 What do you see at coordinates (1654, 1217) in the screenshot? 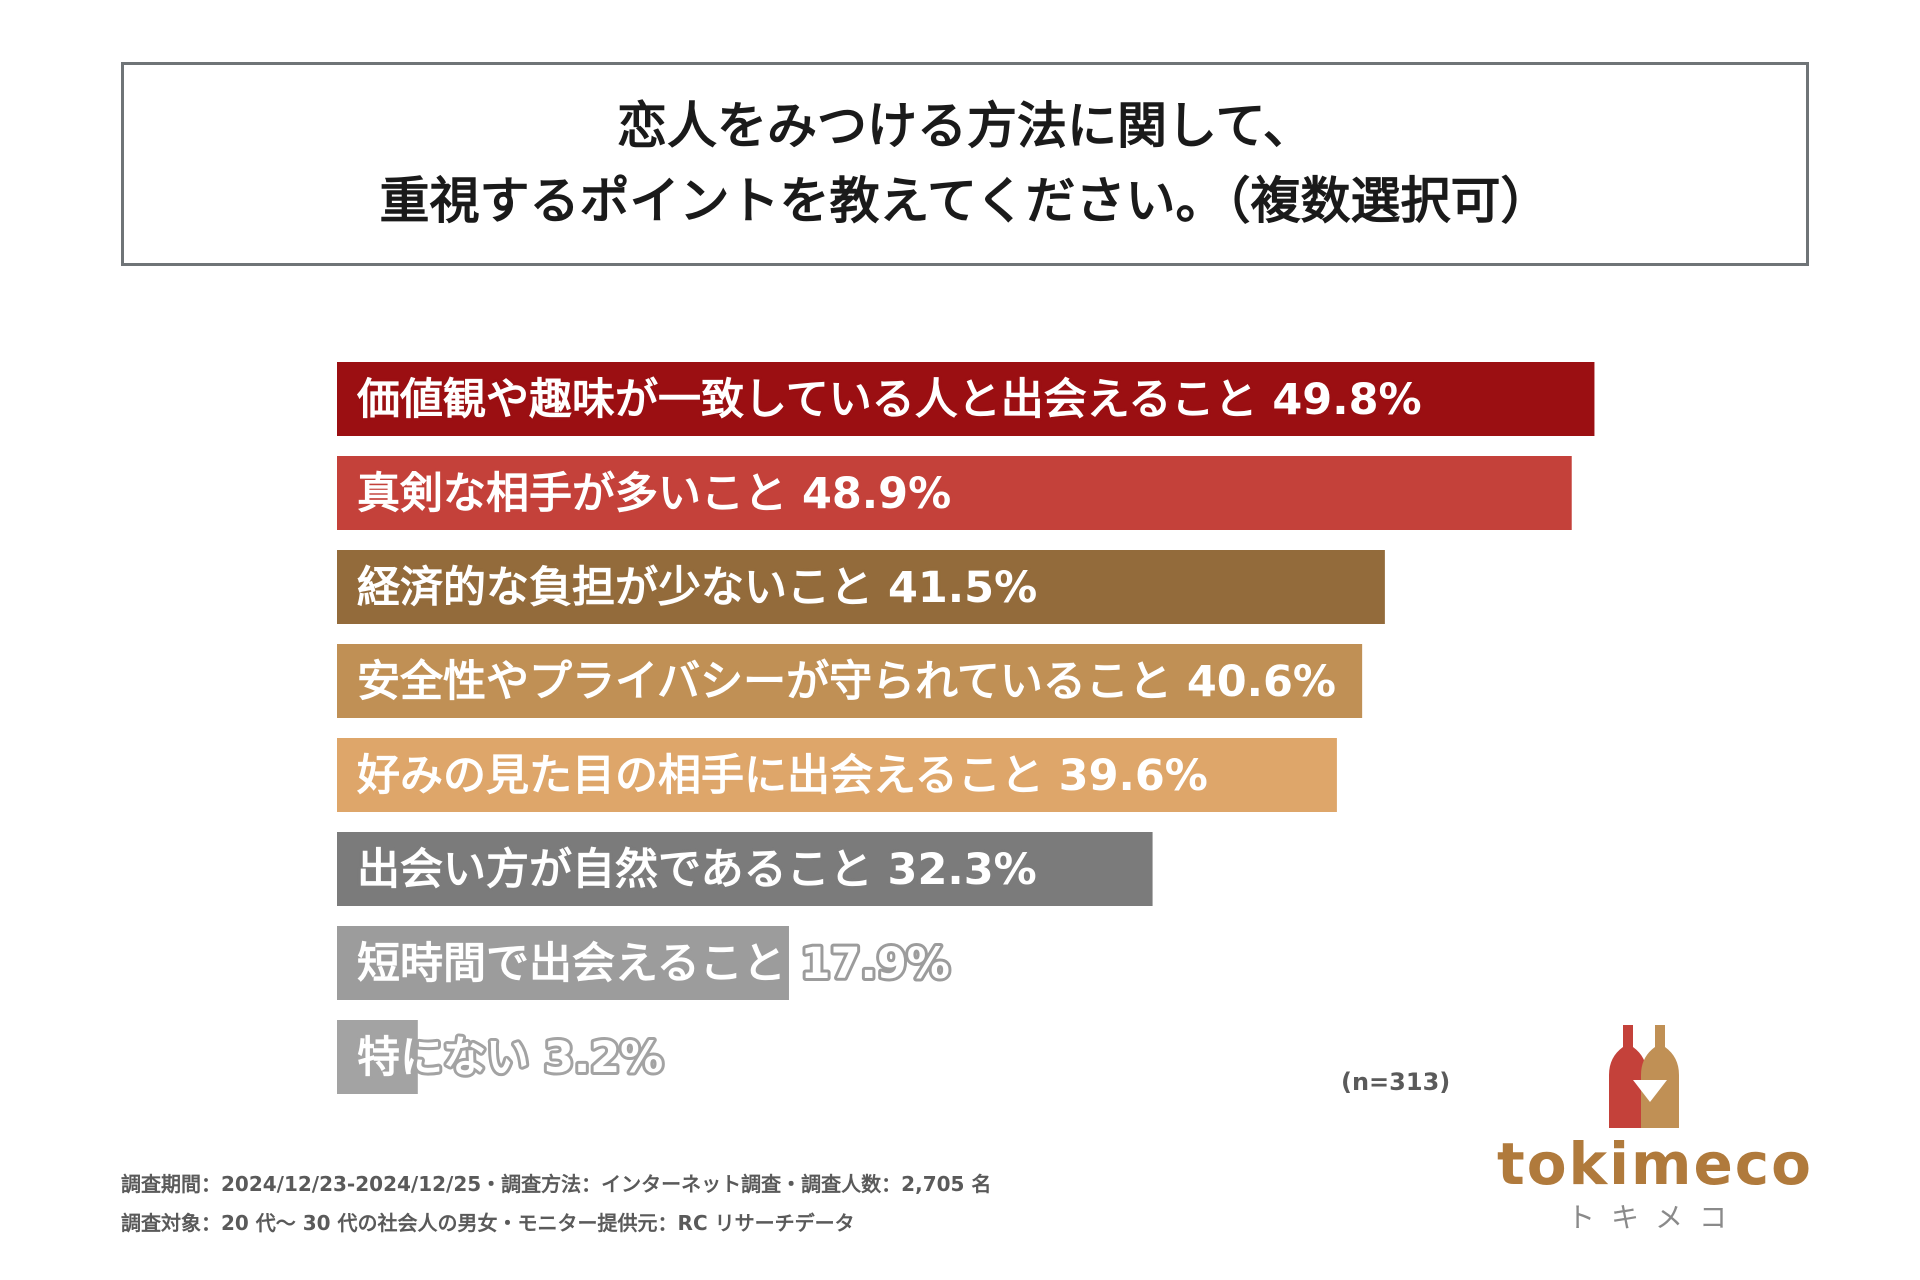
I see `logo-subtext: トキメコ` at bounding box center [1654, 1217].